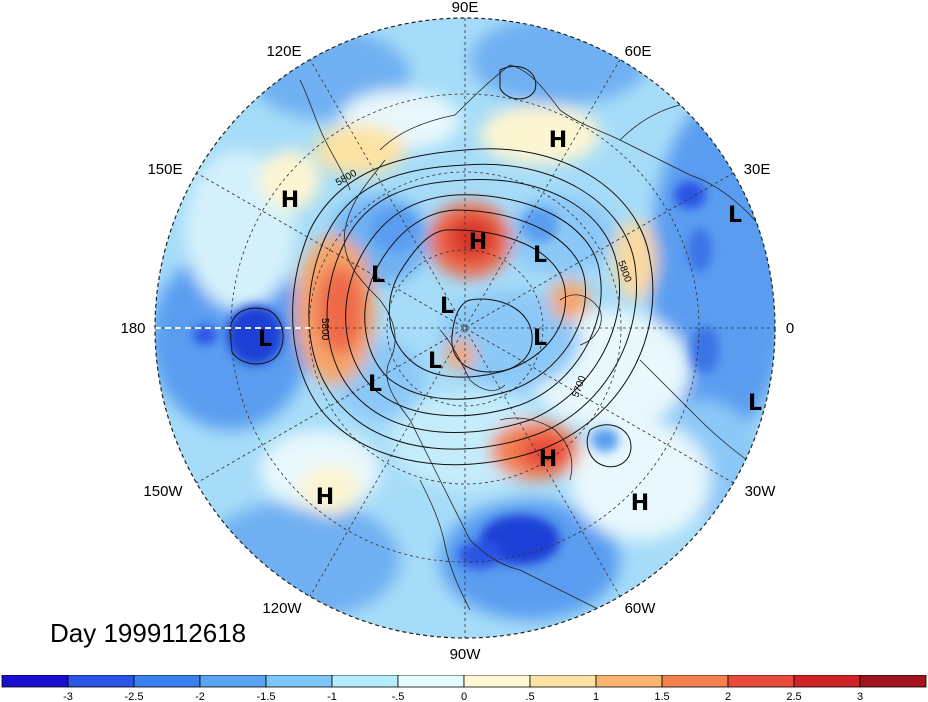 This screenshot has height=702, width=928. I want to click on colorbar-tick-label: -2.5, so click(134, 696).